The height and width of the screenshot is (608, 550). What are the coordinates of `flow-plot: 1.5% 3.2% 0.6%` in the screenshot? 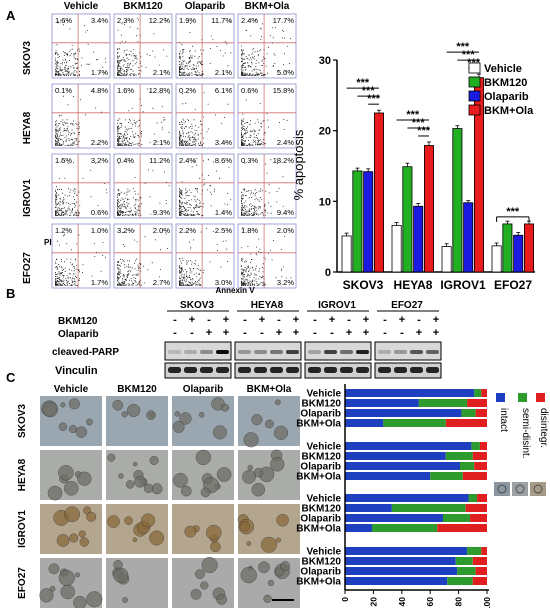 It's located at (81, 186).